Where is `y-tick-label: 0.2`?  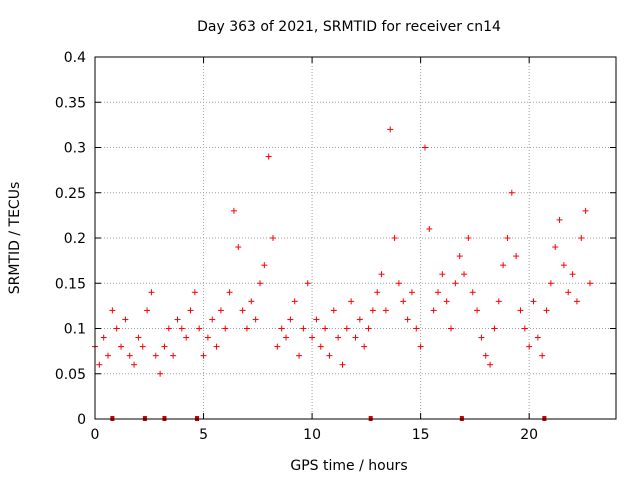
y-tick-label: 0.2 is located at coordinates (75, 239).